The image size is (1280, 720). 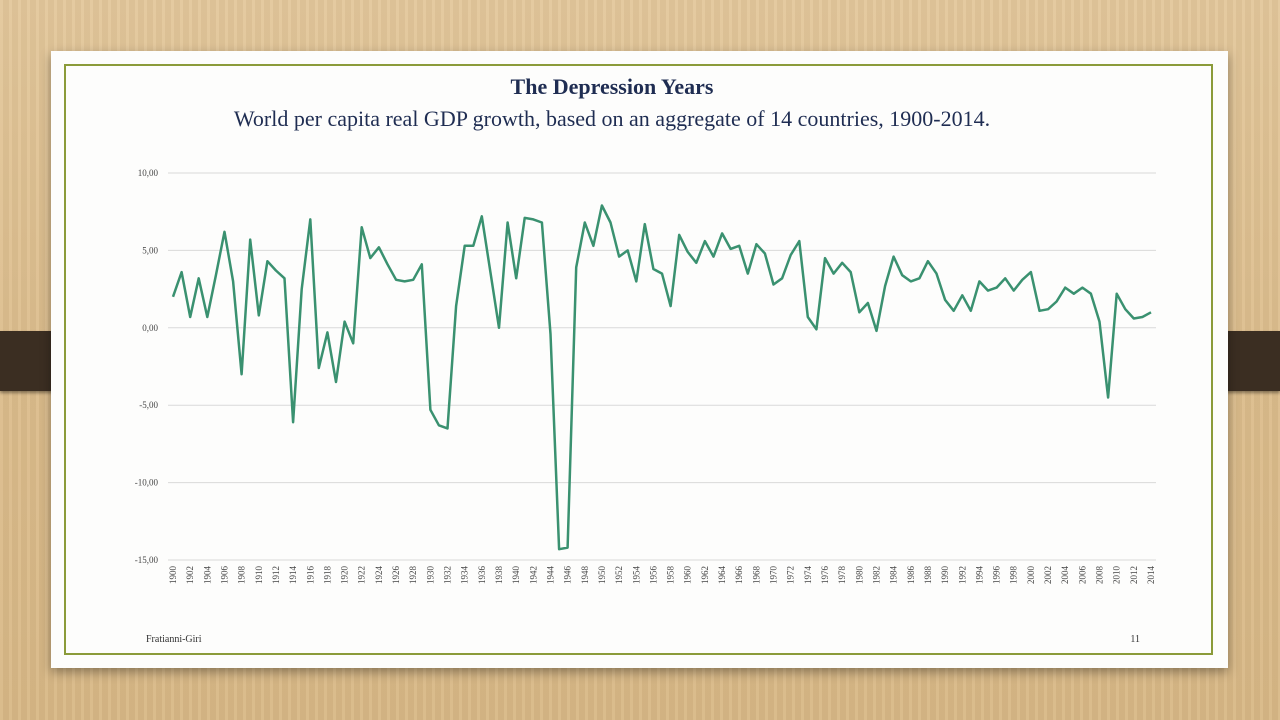 What do you see at coordinates (550, 575) in the screenshot?
I see `x-tick-label: 1944` at bounding box center [550, 575].